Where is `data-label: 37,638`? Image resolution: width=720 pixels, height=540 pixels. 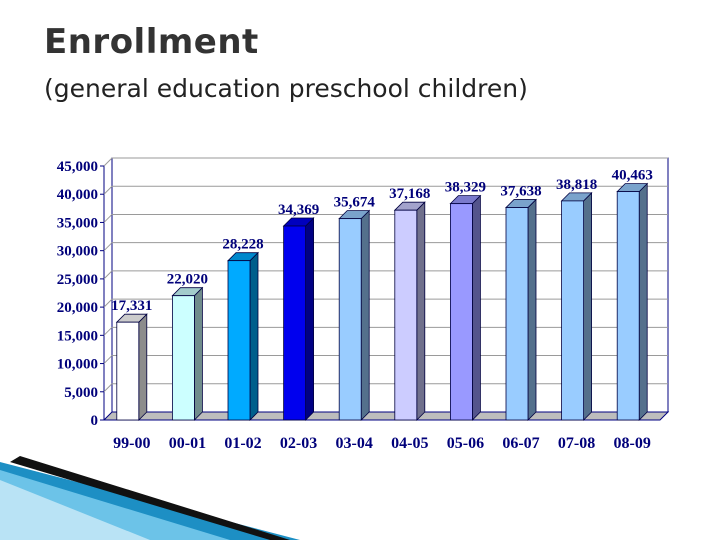
data-label: 37,638 is located at coordinates (520, 192).